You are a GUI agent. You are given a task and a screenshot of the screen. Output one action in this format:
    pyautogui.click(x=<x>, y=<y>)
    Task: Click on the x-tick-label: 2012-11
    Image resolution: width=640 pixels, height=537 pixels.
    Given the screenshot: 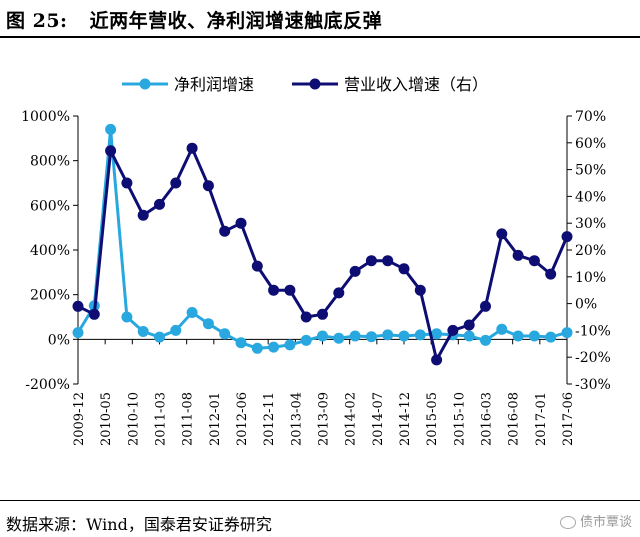 What is the action you would take?
    pyautogui.click(x=269, y=419)
    